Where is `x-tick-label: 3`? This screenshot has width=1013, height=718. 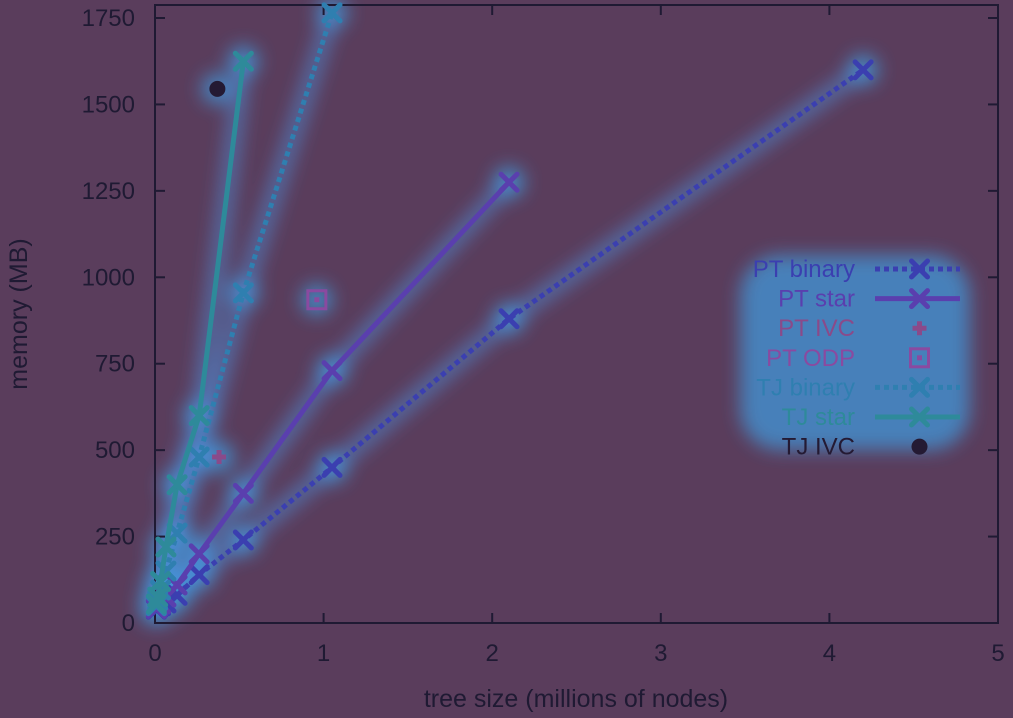 x-tick-label: 3 is located at coordinates (660, 653).